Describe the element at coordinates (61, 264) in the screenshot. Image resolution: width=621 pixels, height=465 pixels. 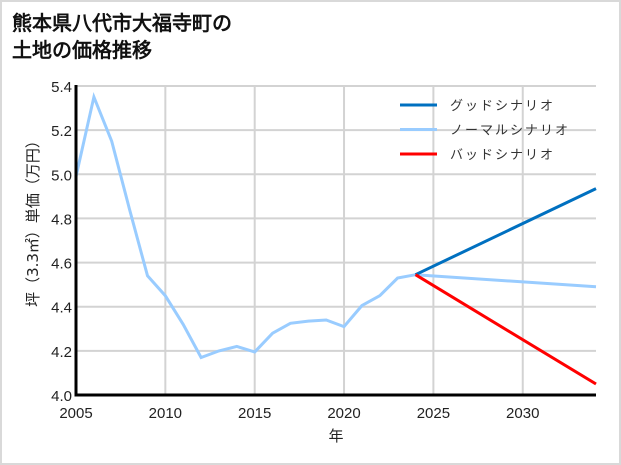
I see `y-tick-label: 4.6` at that location.